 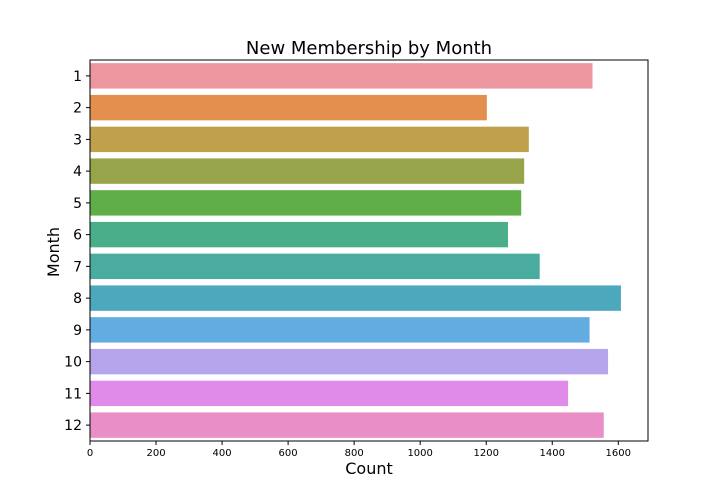 What do you see at coordinates (77, 109) in the screenshot?
I see `y-tick-label: 2` at bounding box center [77, 109].